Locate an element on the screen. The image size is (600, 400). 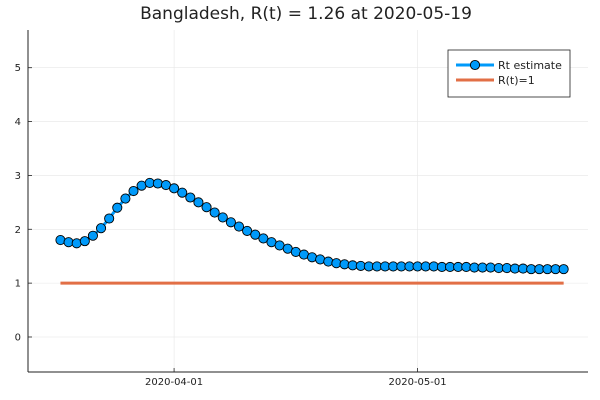
y-tick-label: 0 is located at coordinates (18, 337).